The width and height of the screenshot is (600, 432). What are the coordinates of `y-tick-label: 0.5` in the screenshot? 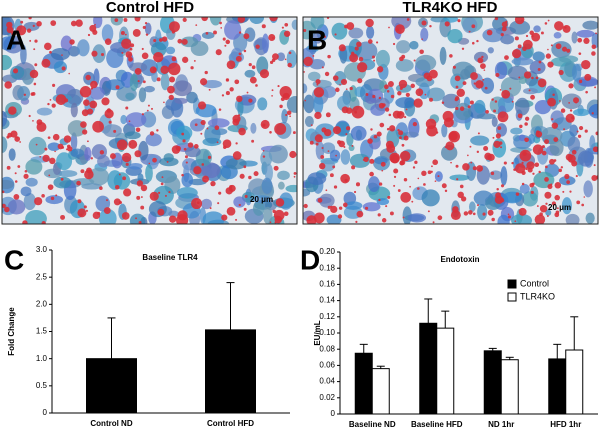 It's located at (42, 385).